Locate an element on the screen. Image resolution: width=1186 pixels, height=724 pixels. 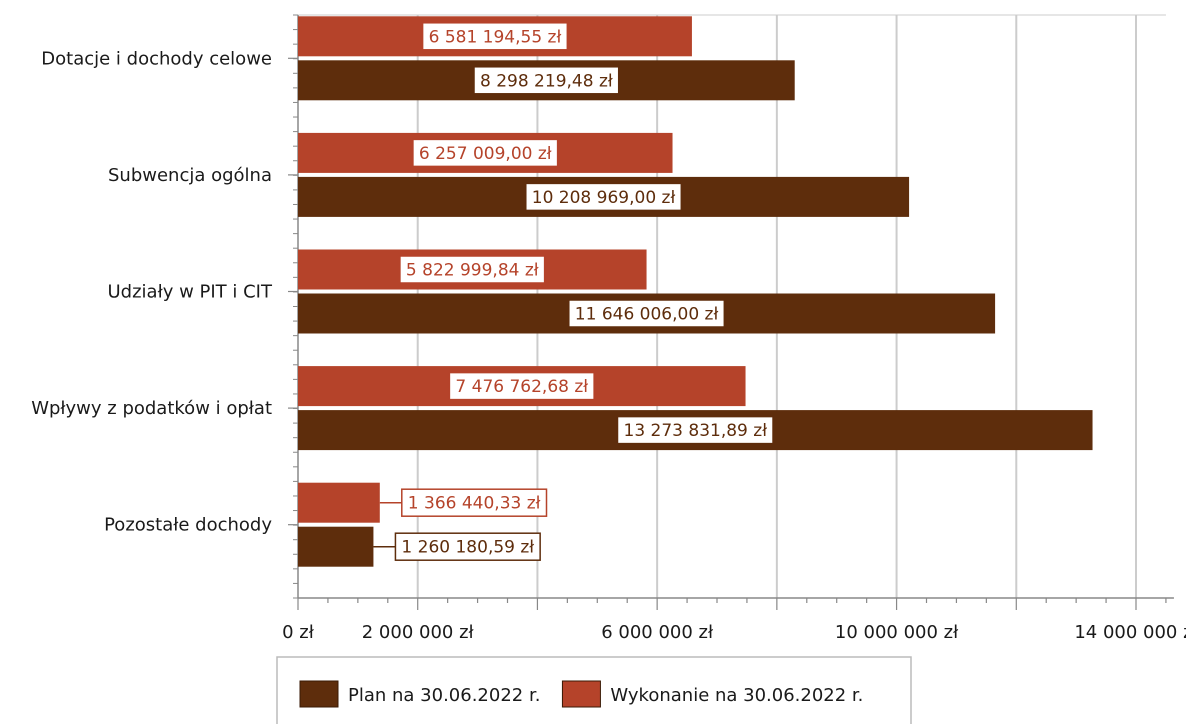
category-label: Subwencja ogólna is located at coordinates (190, 175).